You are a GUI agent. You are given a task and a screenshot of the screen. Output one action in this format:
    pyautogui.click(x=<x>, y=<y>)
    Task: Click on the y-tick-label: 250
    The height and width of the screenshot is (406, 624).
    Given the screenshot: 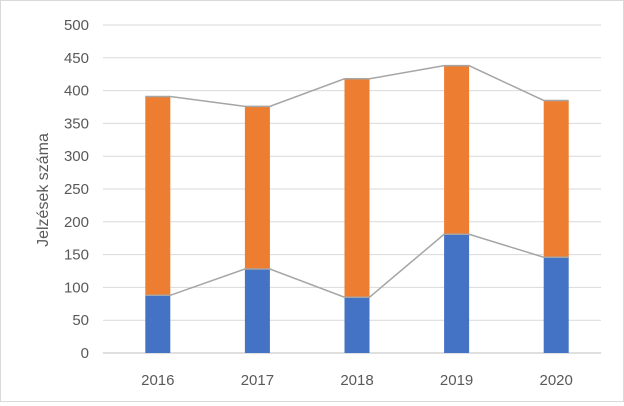 What is the action you would take?
    pyautogui.click(x=76, y=189)
    